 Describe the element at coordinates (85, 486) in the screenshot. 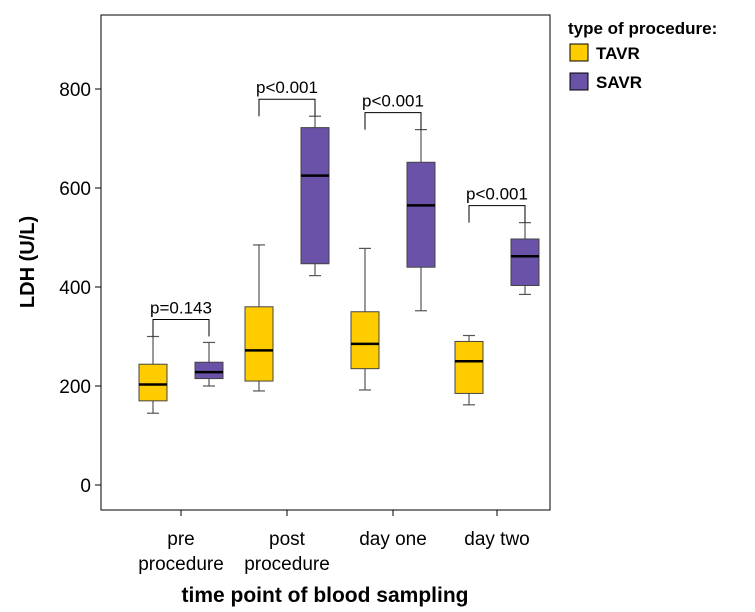

I see `y-tick-label-0: 0` at that location.